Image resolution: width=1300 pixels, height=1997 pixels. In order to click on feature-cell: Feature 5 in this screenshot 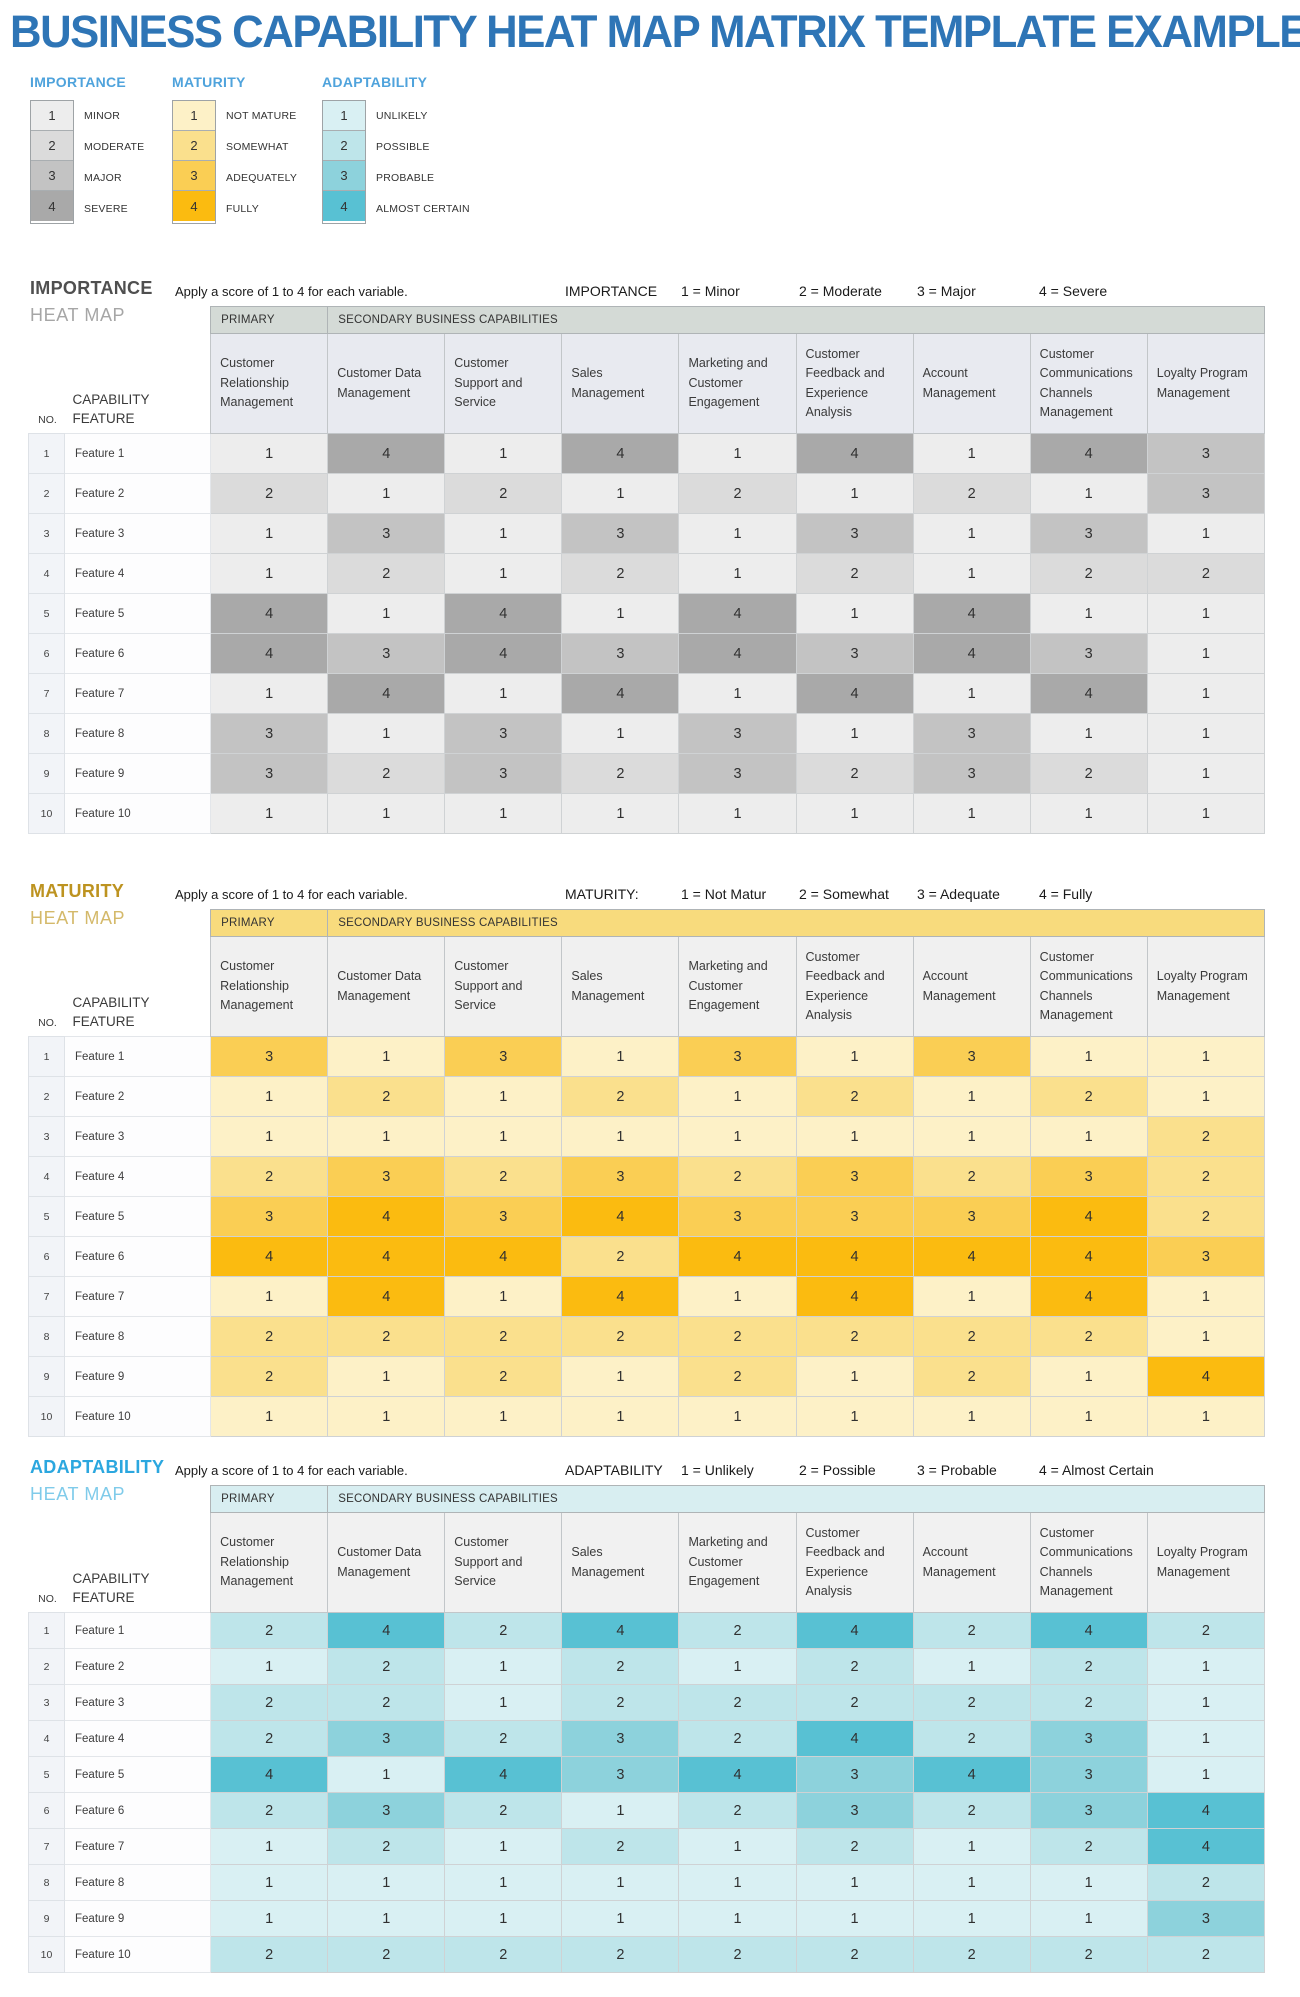, I will do `click(138, 1774)`.